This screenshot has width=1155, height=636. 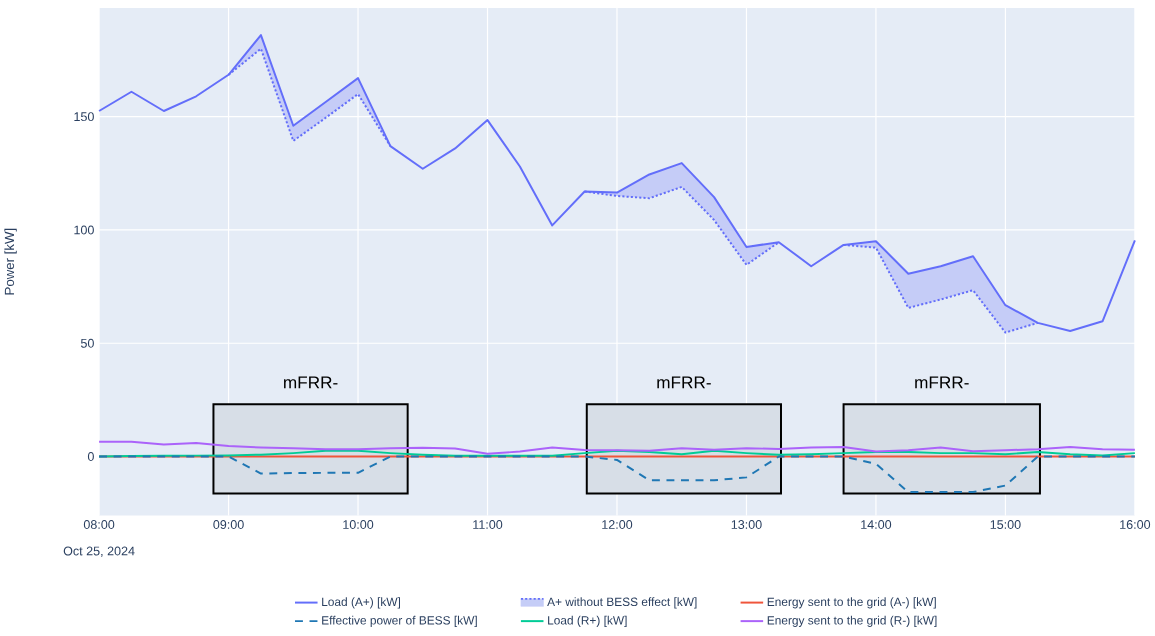 What do you see at coordinates (1005, 524) in the screenshot?
I see `x-tick-label: 15:00` at bounding box center [1005, 524].